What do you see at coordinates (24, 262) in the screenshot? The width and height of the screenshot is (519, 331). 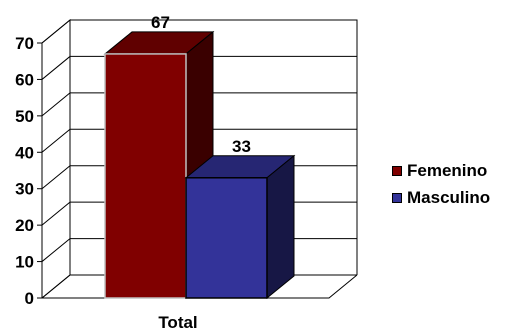 I see `y-tick-label: 10` at bounding box center [24, 262].